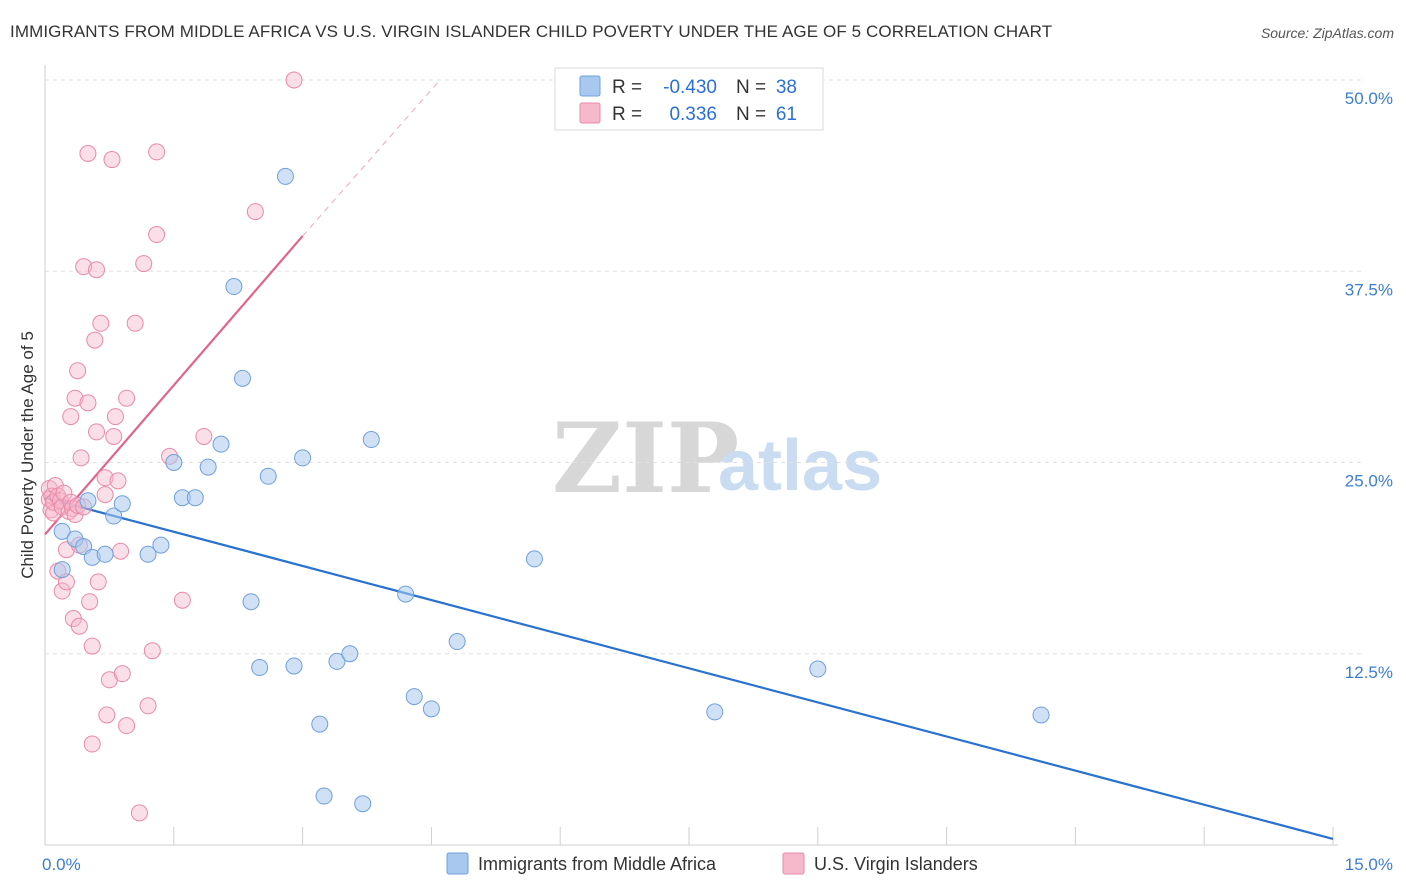 Image resolution: width=1406 pixels, height=892 pixels. Describe the element at coordinates (1369, 98) in the screenshot. I see `y-tick-label-3: 50.0%` at that location.